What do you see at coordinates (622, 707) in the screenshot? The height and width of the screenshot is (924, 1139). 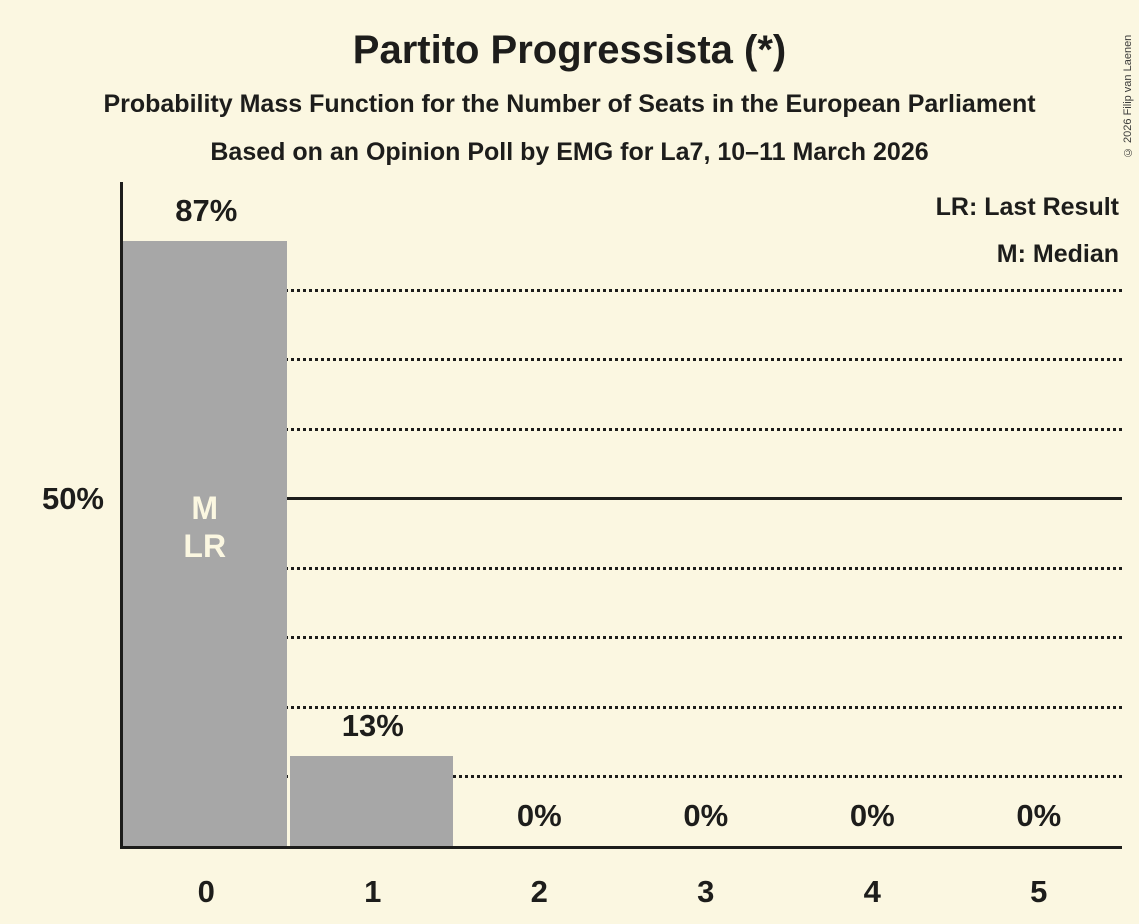 I see `gridline-20pct` at bounding box center [622, 707].